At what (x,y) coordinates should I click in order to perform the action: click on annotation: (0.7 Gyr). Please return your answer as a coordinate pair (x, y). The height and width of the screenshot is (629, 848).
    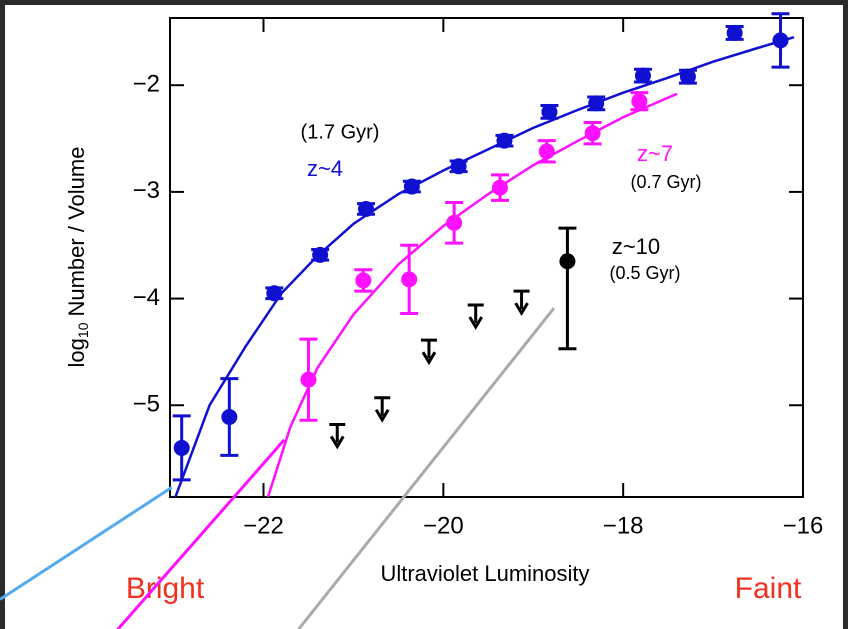
    Looking at the image, I should click on (665, 182).